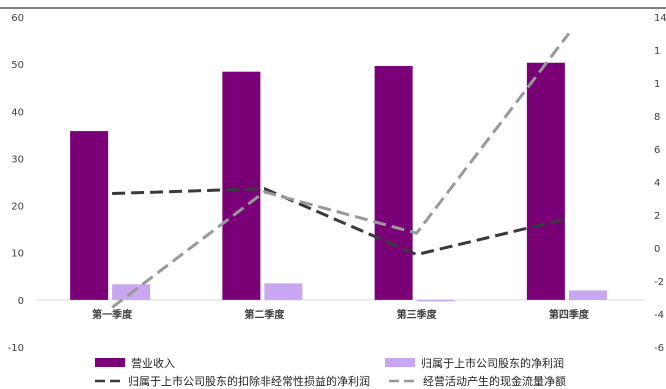  I want to click on left-tick-label: 20, so click(17, 207).